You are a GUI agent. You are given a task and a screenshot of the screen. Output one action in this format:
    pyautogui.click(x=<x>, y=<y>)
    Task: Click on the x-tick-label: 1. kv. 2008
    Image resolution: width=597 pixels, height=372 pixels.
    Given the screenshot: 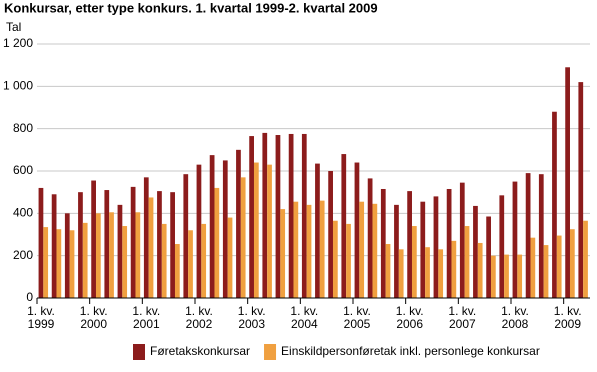 What is the action you would take?
    pyautogui.click(x=515, y=317)
    